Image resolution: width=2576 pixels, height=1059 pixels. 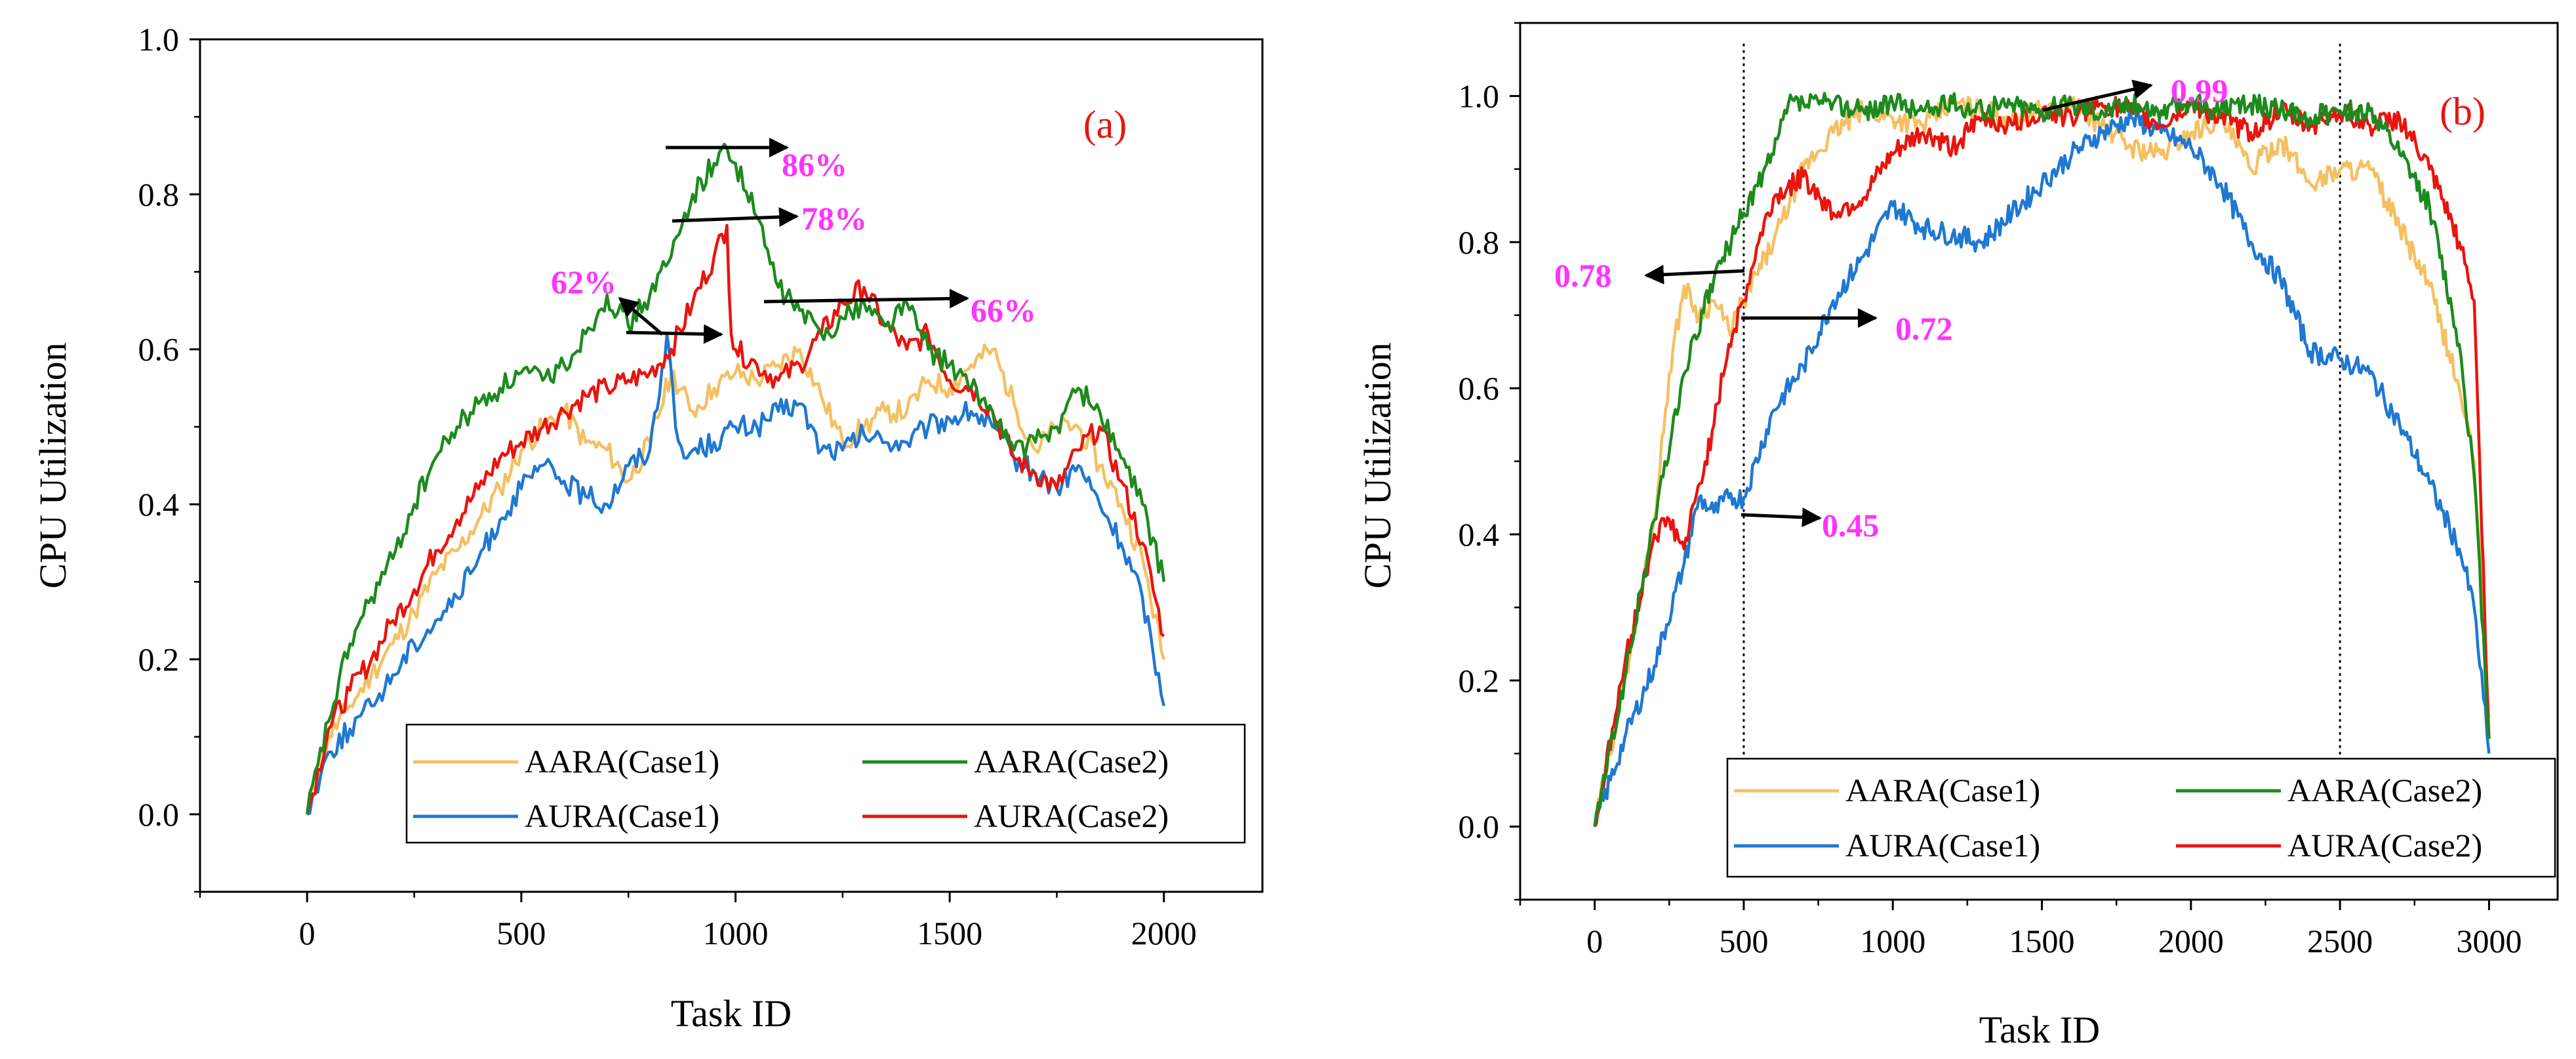 What do you see at coordinates (1377, 465) in the screenshot?
I see `y-axis-label-b: CPU Utilization` at bounding box center [1377, 465].